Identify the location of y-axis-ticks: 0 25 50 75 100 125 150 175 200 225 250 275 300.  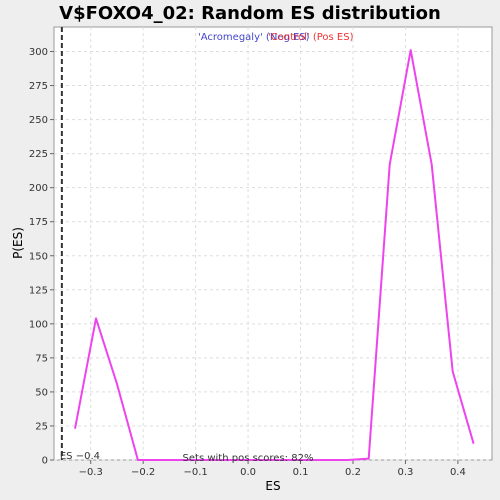
(41, 257).